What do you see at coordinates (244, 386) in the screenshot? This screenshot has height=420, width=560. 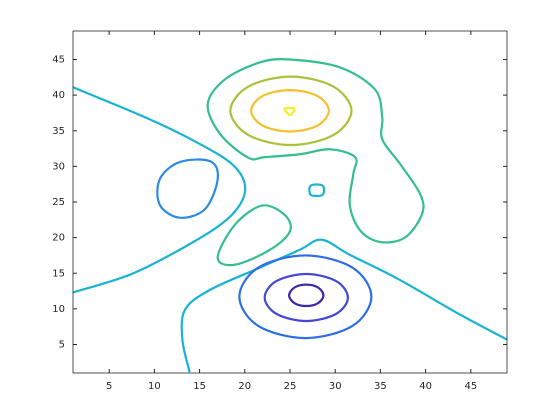 I see `x-tick-label: 20` at bounding box center [244, 386].